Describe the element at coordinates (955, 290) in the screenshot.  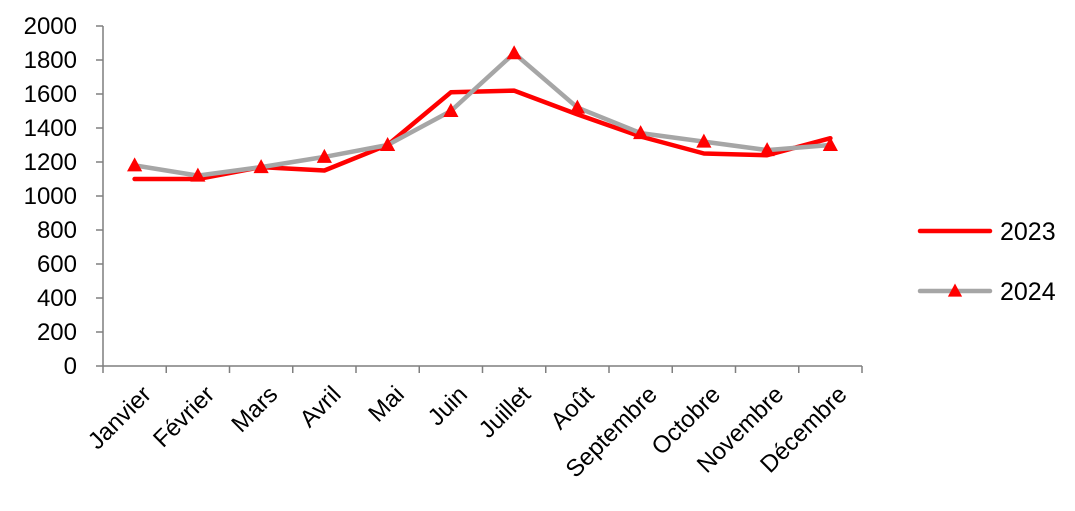
I see `legend-marker-2024` at that location.